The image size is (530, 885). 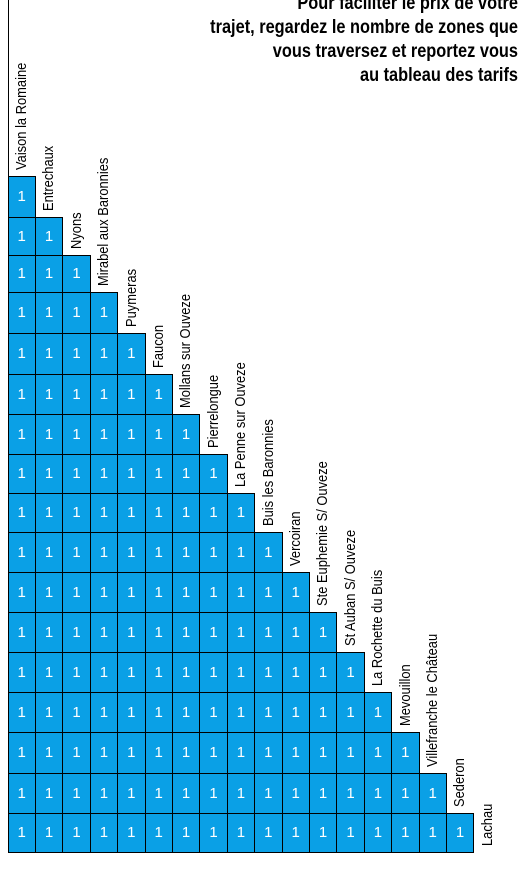 What do you see at coordinates (268, 472) in the screenshot?
I see `stop-label: Buis les Baronnies` at bounding box center [268, 472].